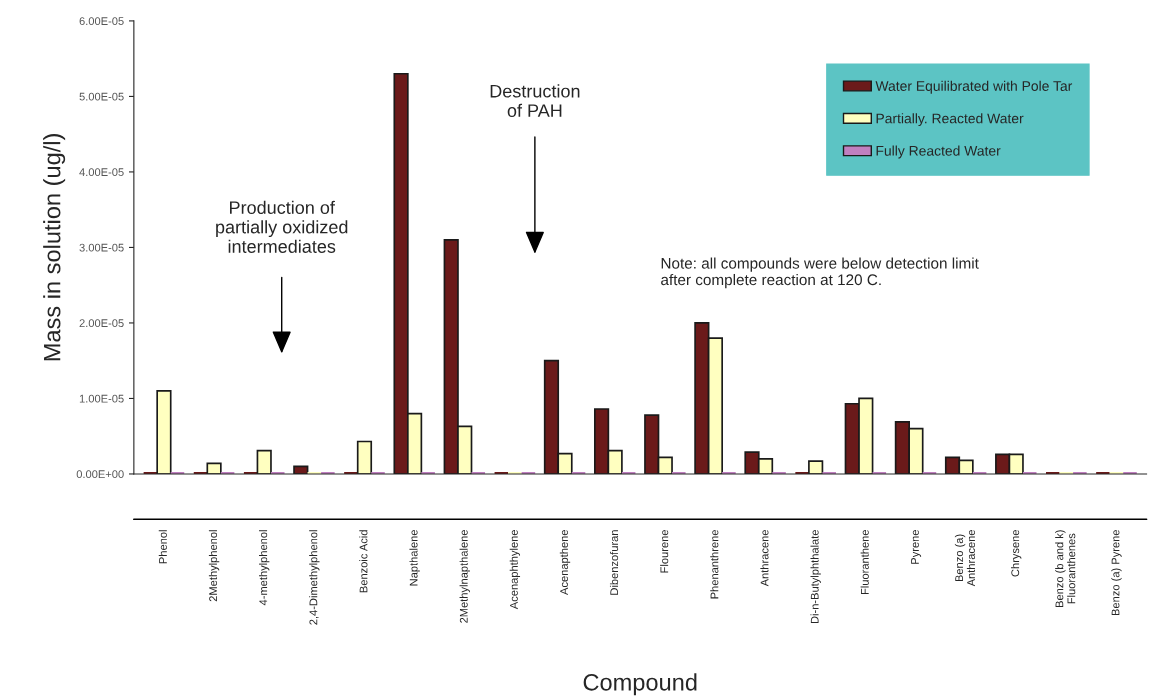 The height and width of the screenshot is (697, 1164). What do you see at coordinates (764, 558) in the screenshot?
I see `x-tick-label: Anthracene` at bounding box center [764, 558].